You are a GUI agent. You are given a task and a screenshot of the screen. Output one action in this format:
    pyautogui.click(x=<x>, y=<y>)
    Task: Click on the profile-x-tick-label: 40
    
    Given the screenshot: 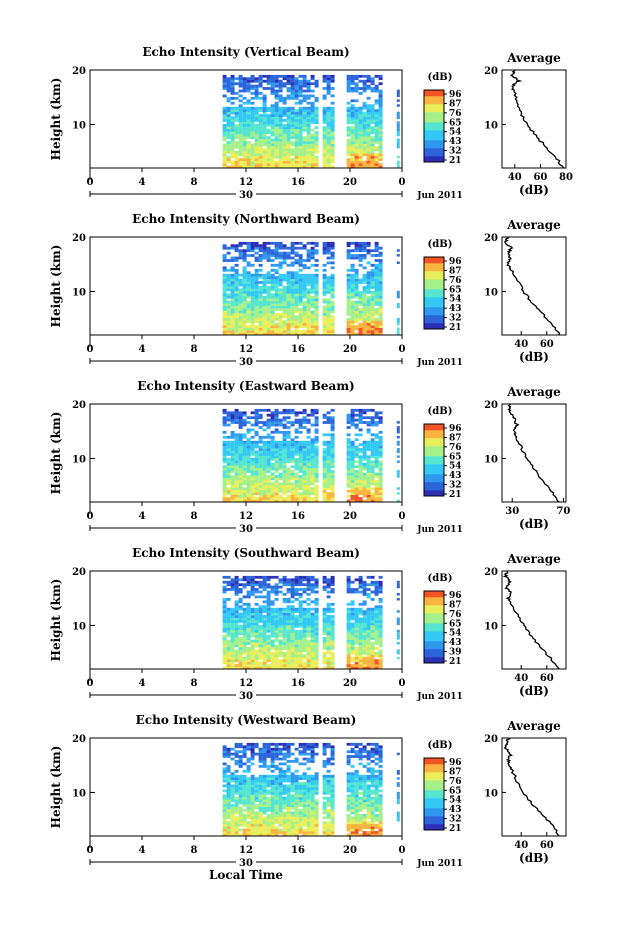 What is the action you would take?
    pyautogui.click(x=515, y=177)
    